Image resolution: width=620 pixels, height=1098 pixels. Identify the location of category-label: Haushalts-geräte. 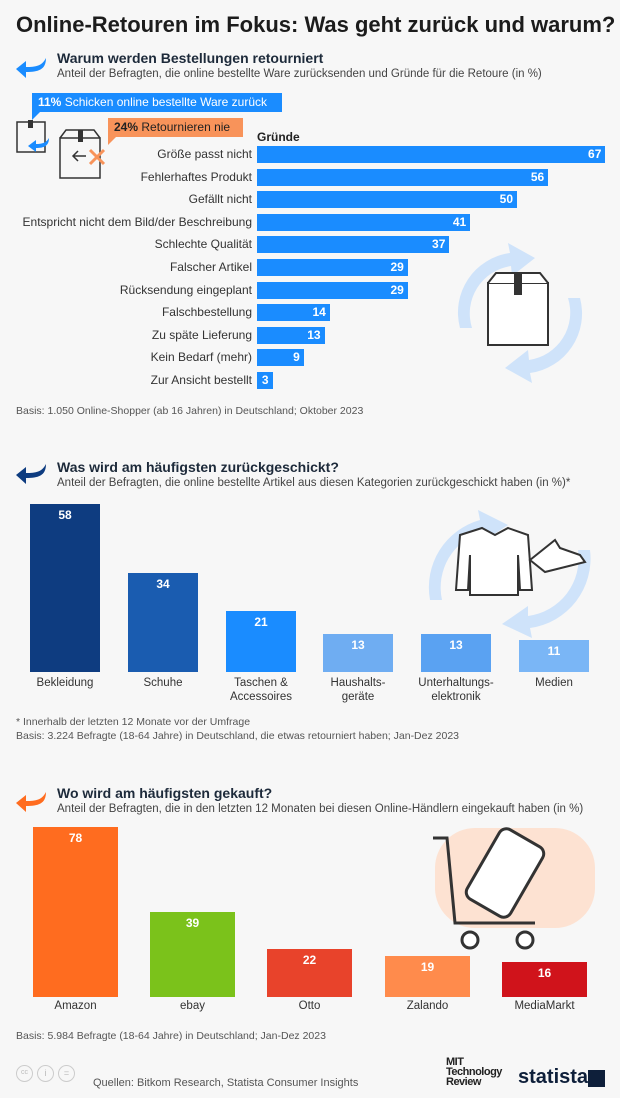
(358, 690).